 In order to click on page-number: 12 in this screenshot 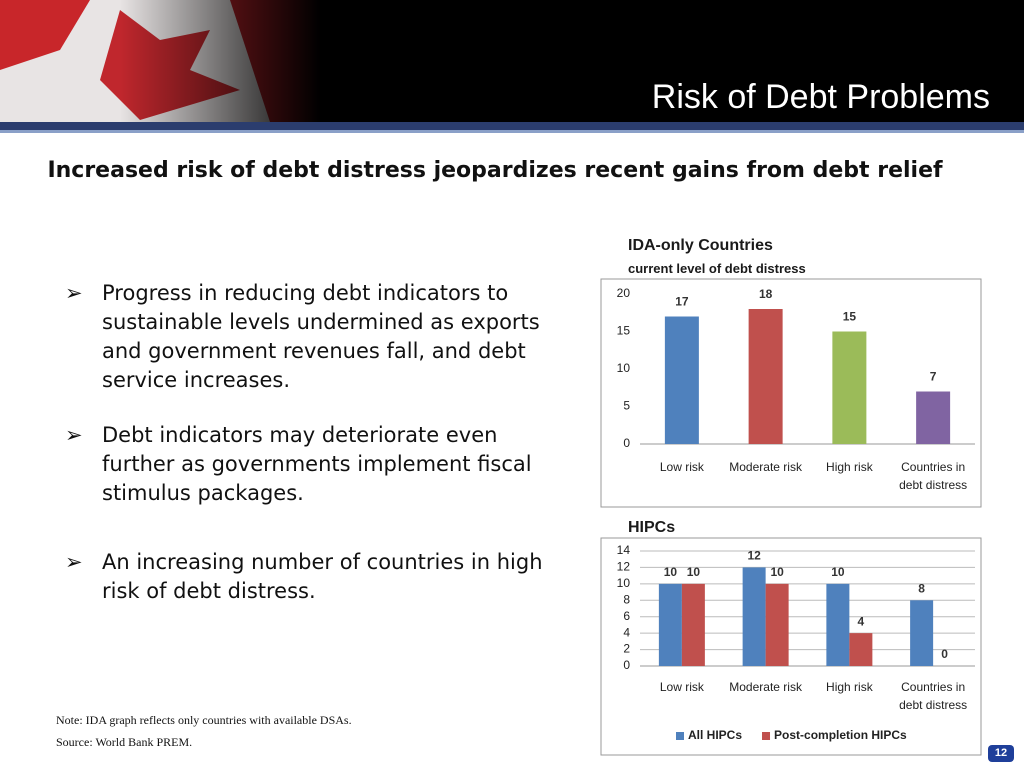, I will do `click(1001, 753)`.